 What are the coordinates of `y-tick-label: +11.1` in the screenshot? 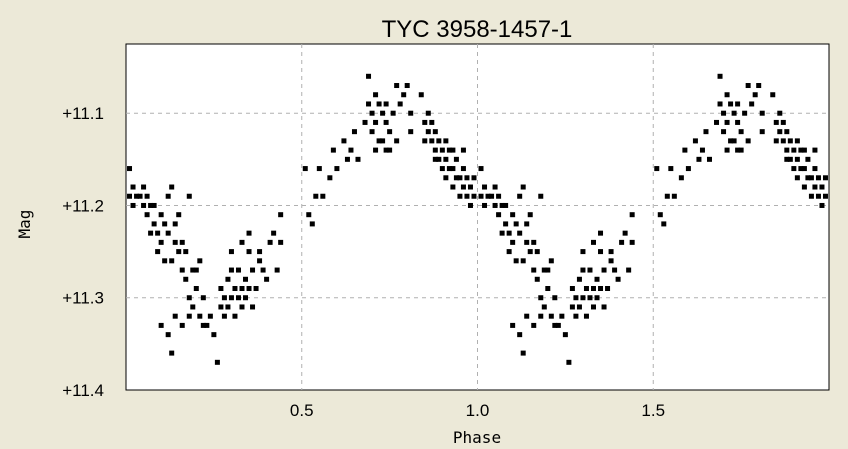 It's located at (83, 113).